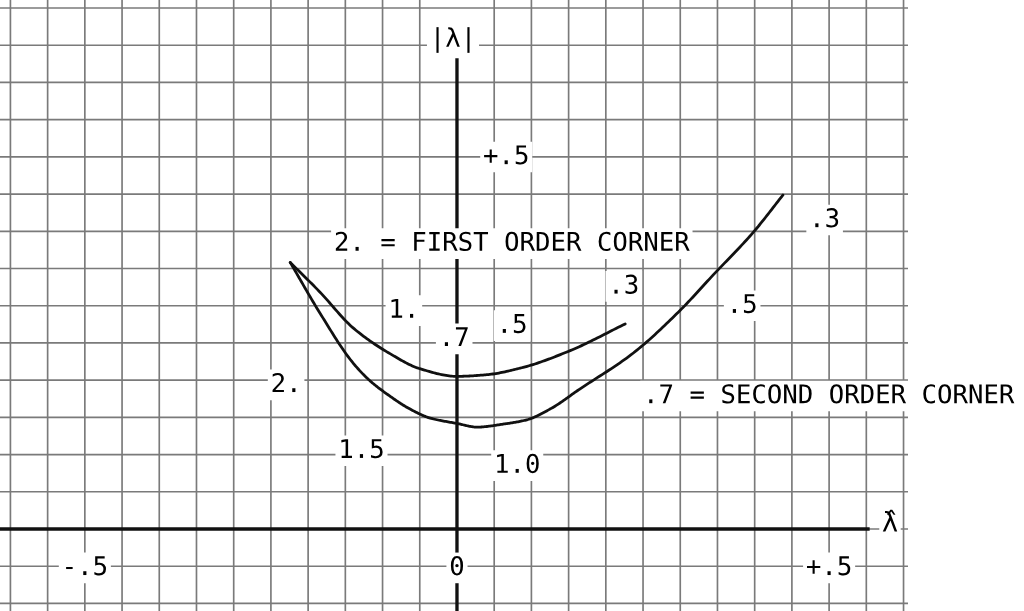  Describe the element at coordinates (456, 337) in the screenshot. I see `annotation: .7` at that location.